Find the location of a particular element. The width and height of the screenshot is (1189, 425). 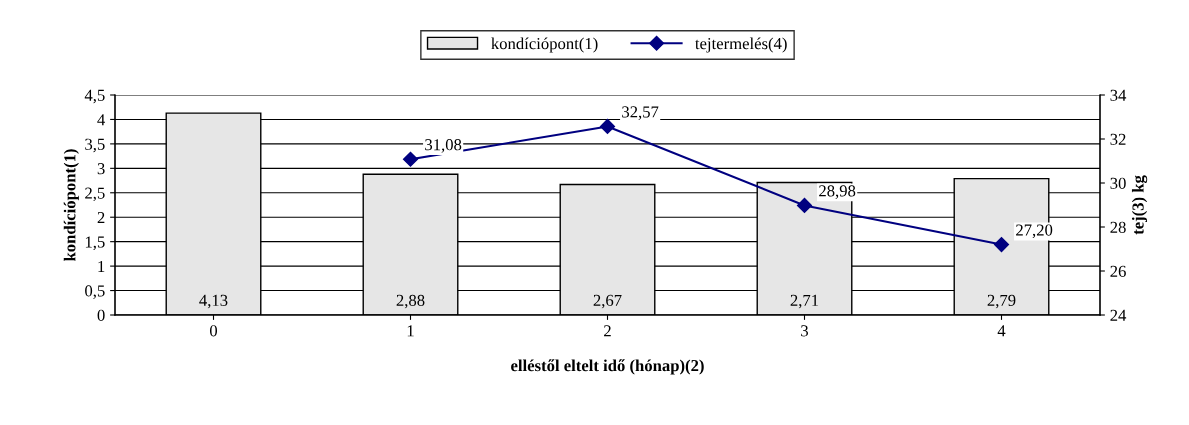

x-tick-label: 2 is located at coordinates (607, 331).